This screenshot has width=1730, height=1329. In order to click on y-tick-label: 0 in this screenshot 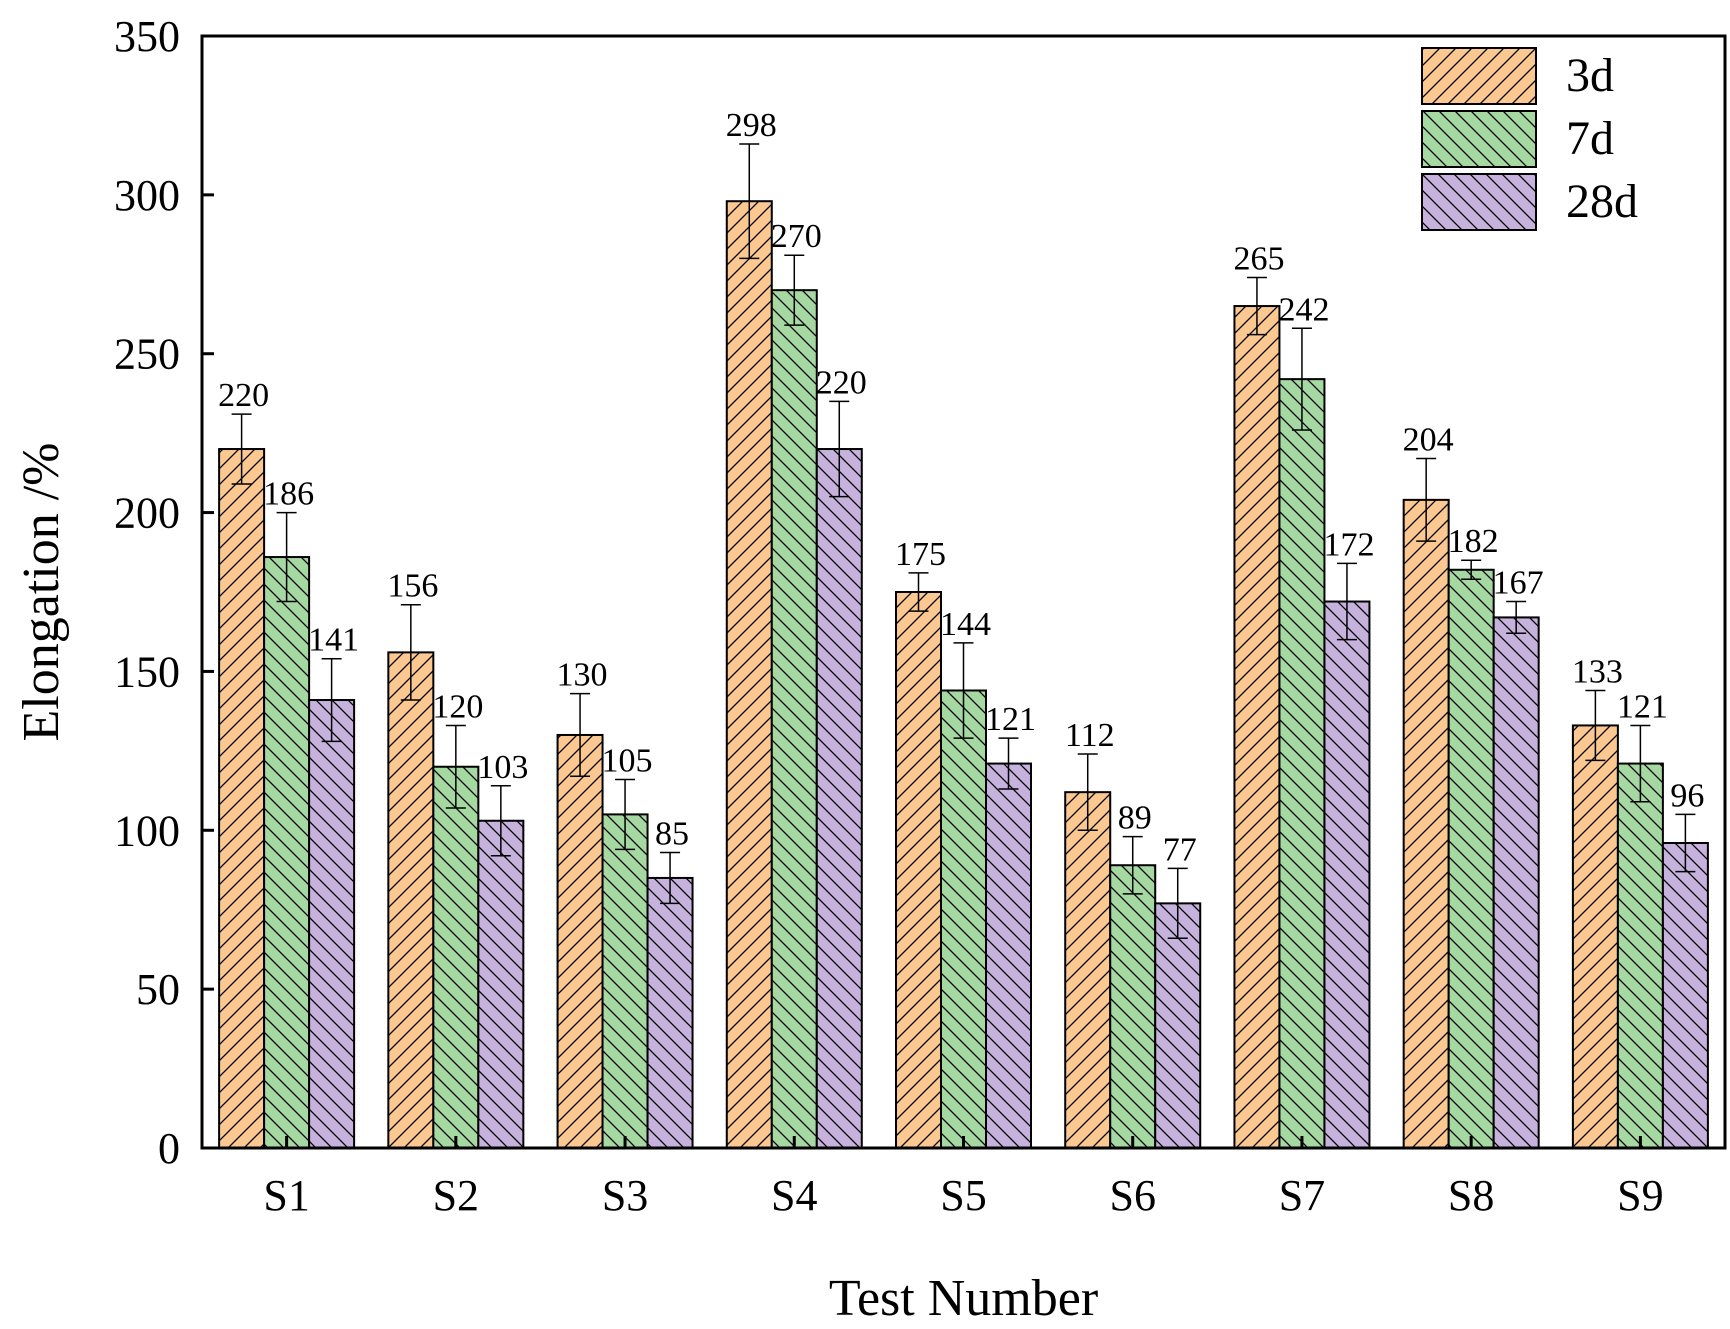, I will do `click(169, 1148)`.